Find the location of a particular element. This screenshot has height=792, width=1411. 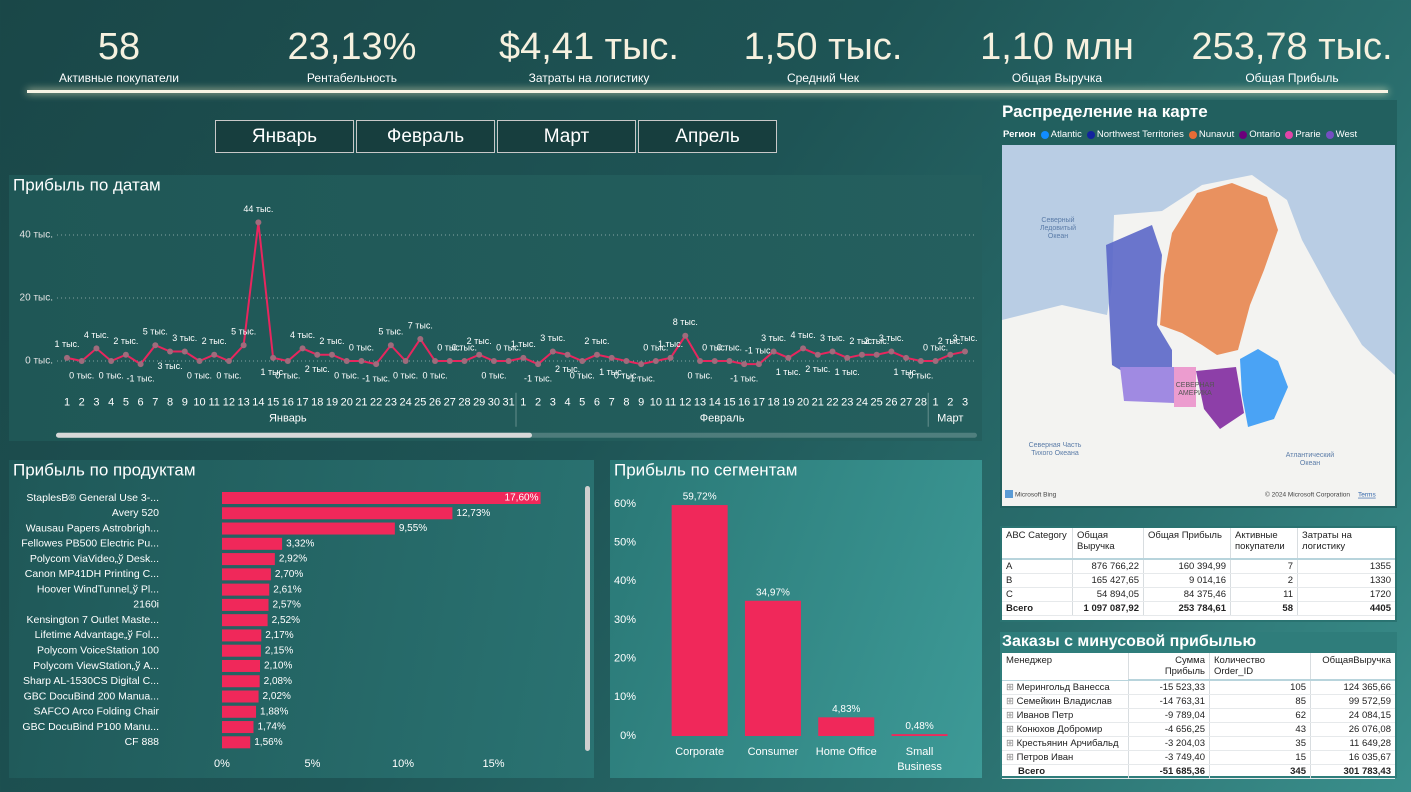

x-tick-label: 7 is located at coordinates (612, 403).